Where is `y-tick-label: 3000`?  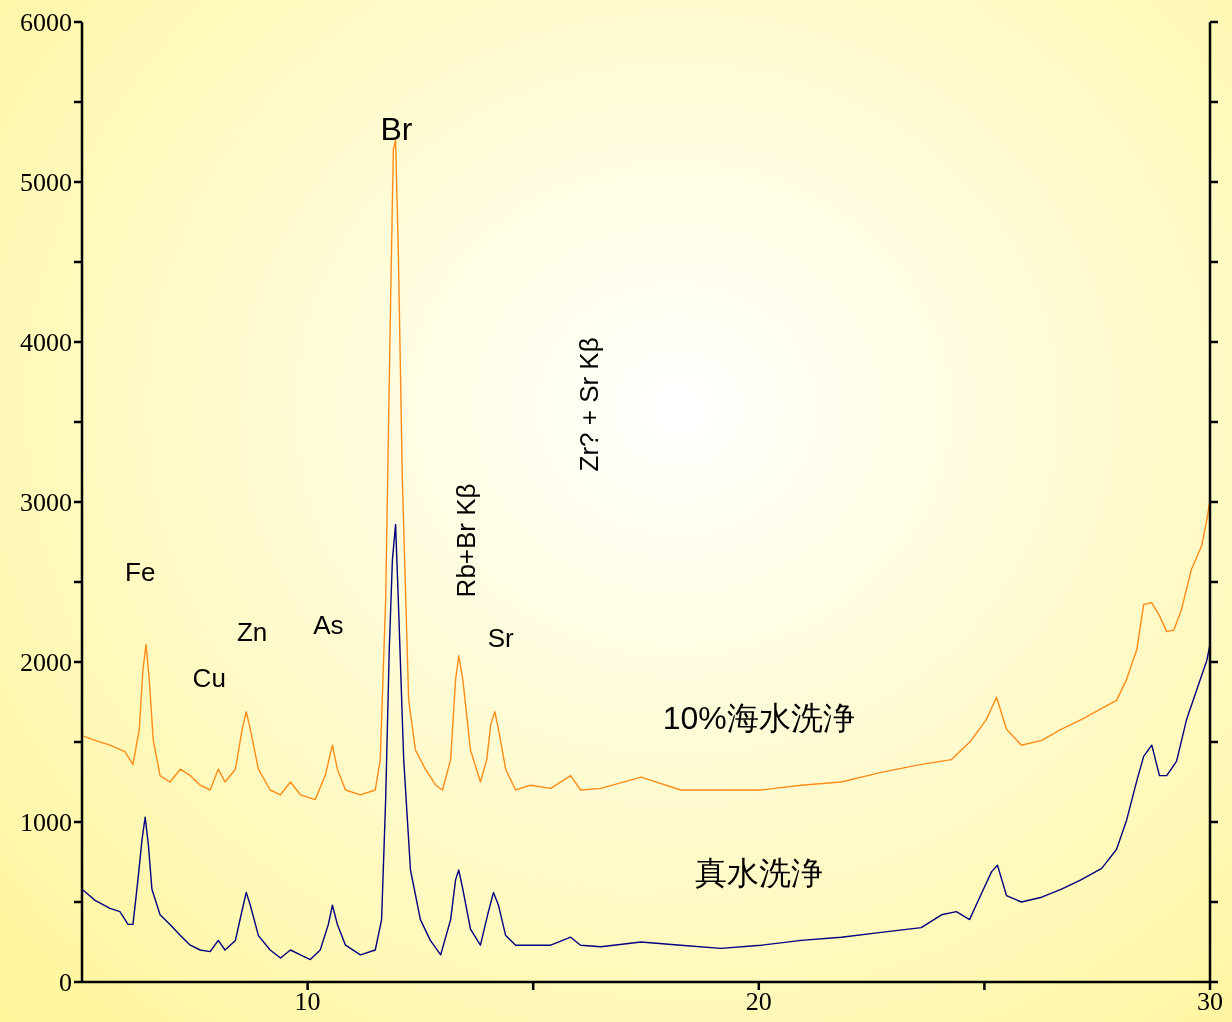
y-tick-label: 3000 is located at coordinates (46, 503).